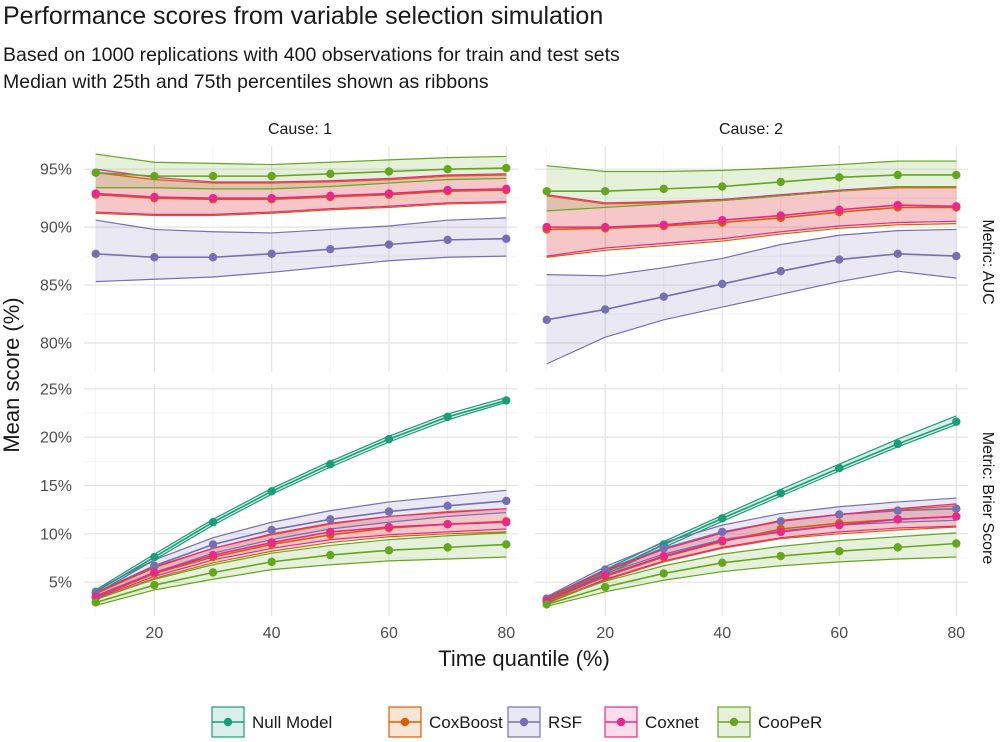  Describe the element at coordinates (56, 534) in the screenshot. I see `y-tick-label: 10%` at that location.